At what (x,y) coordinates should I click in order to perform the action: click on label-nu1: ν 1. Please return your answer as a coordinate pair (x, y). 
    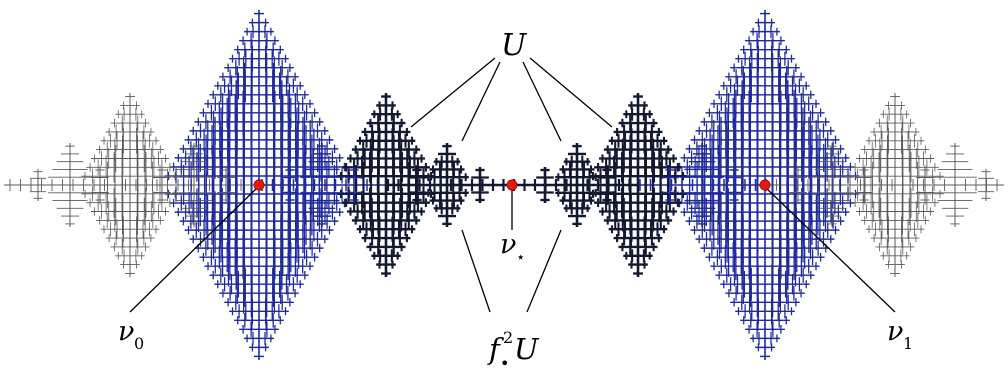
    Looking at the image, I should click on (900, 334).